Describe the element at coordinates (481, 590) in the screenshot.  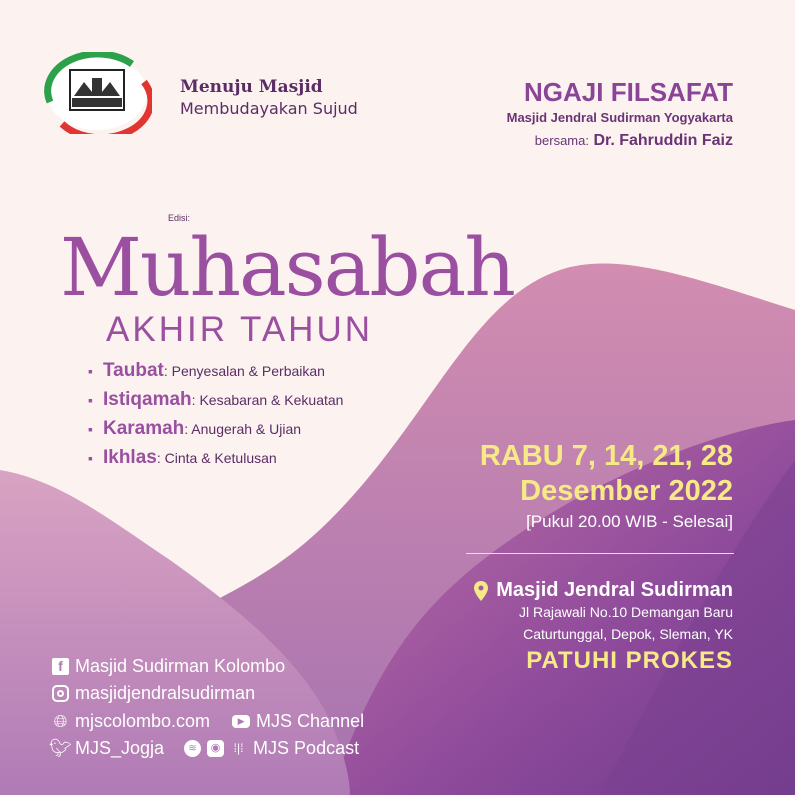
I see `map-pin-icon` at that location.